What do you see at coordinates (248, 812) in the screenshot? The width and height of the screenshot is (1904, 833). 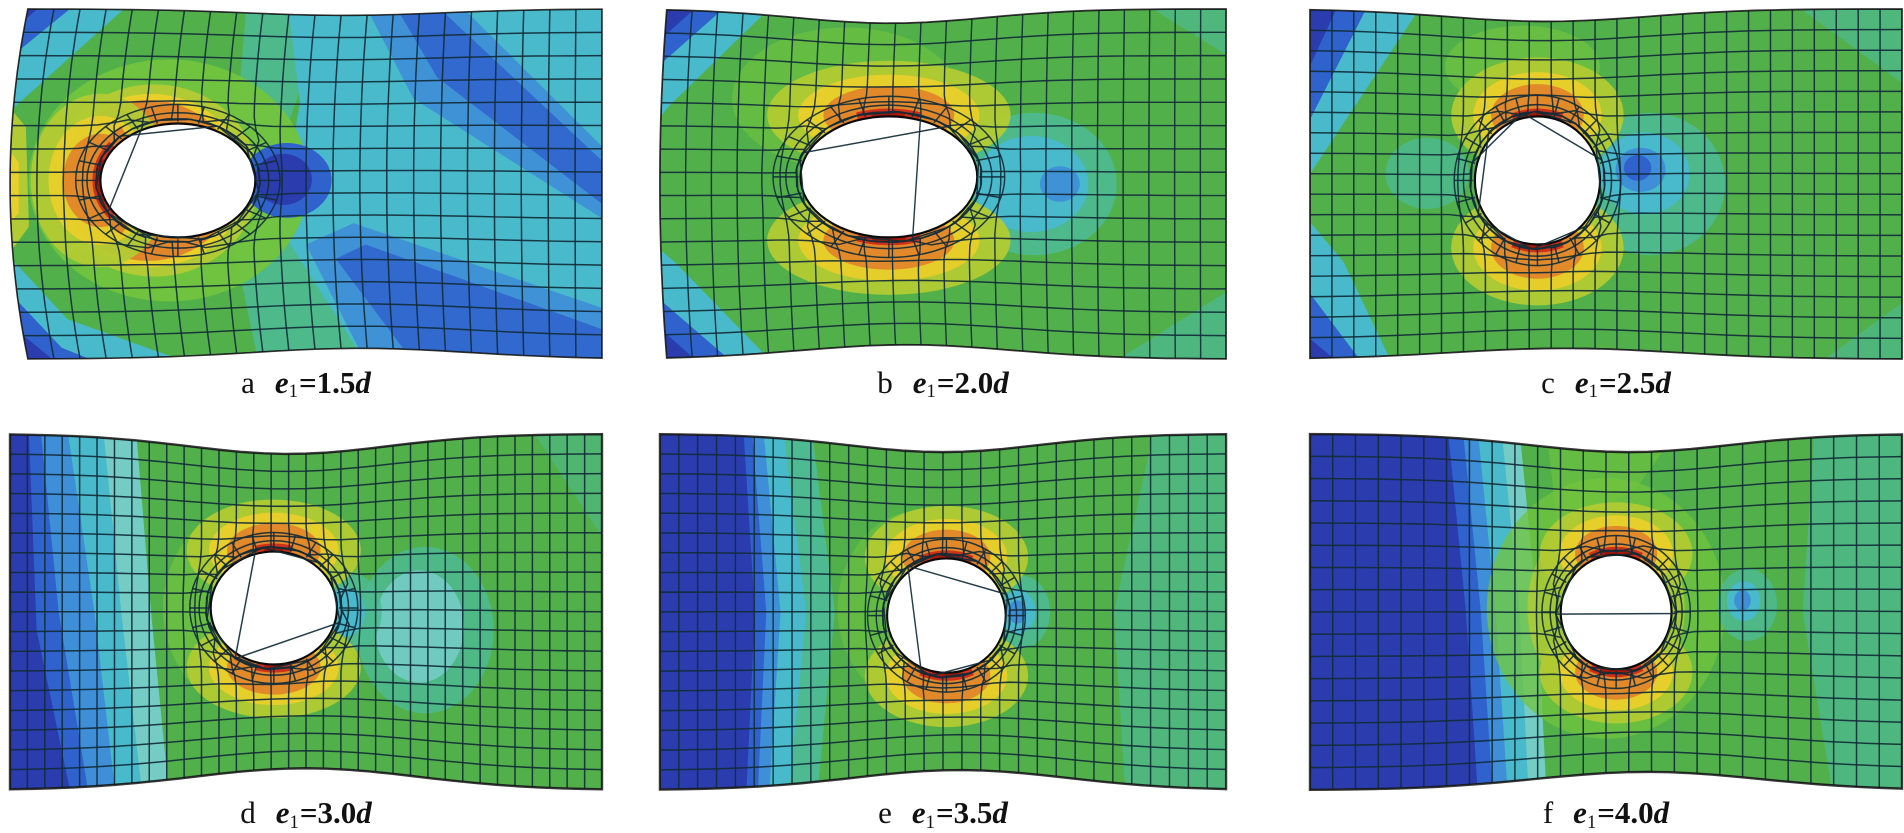 I see `panel-letter: d` at bounding box center [248, 812].